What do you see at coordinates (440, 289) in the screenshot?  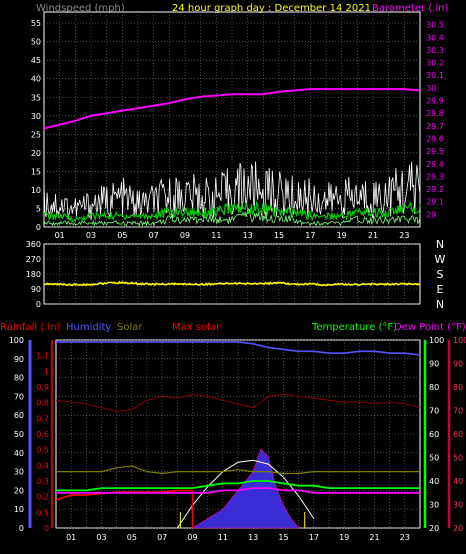 I see `compass-e-label: E` at bounding box center [440, 289].